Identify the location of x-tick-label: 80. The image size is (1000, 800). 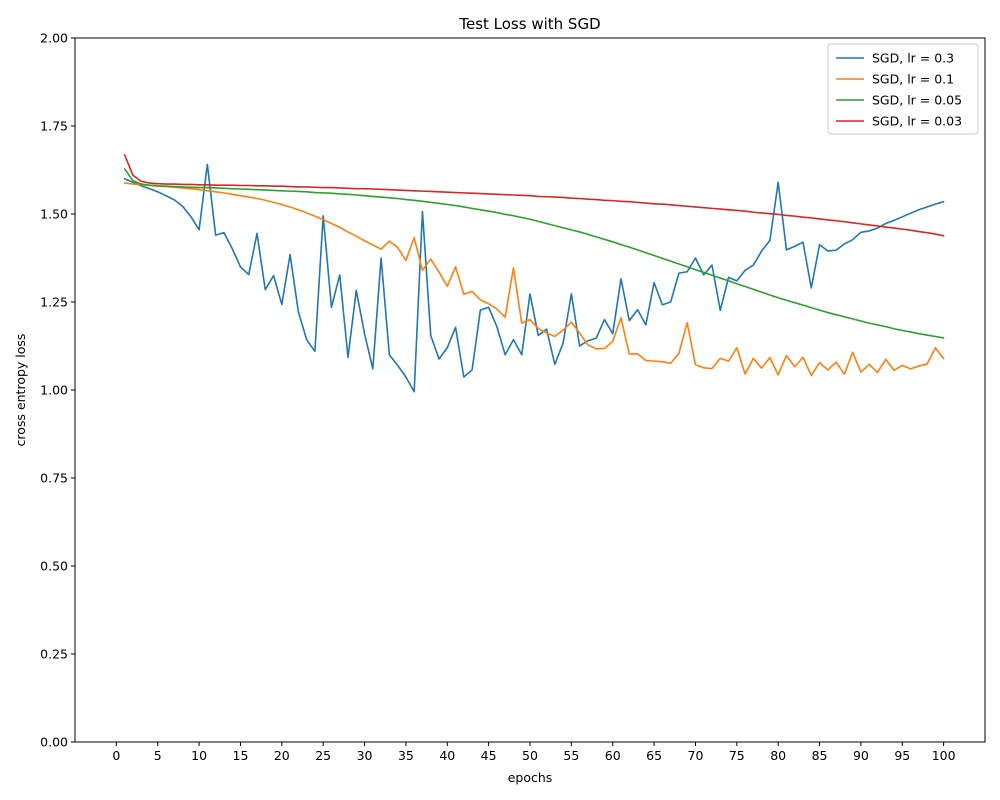
(778, 755).